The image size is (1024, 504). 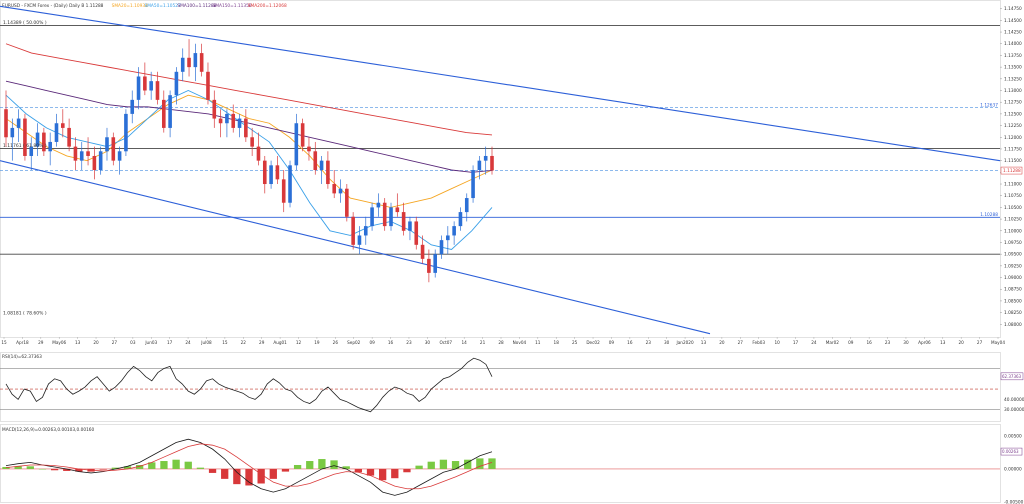 I want to click on ma-legend-2: SMA100=1.11288, so click(x=196, y=6).